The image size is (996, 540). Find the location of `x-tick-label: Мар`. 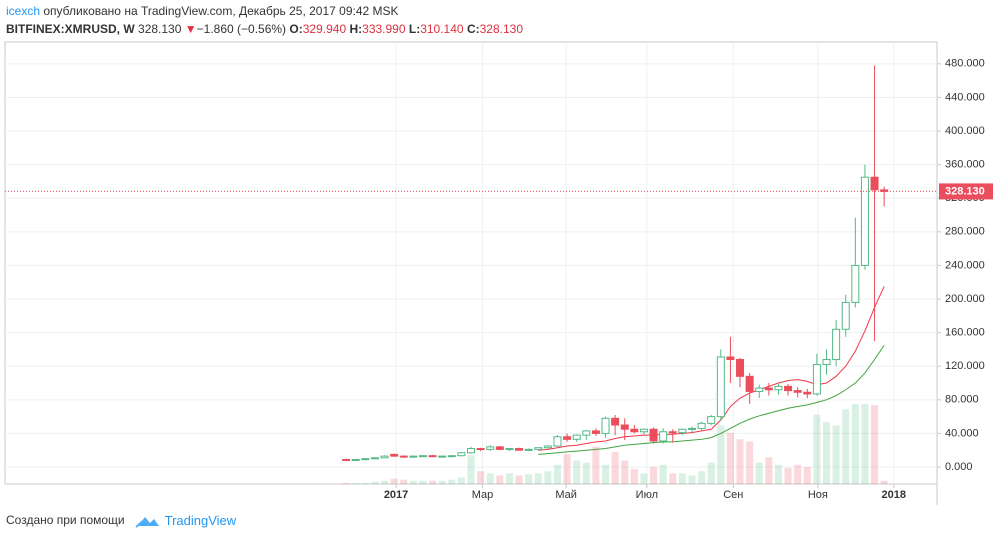

x-tick-label: Мар is located at coordinates (483, 495).